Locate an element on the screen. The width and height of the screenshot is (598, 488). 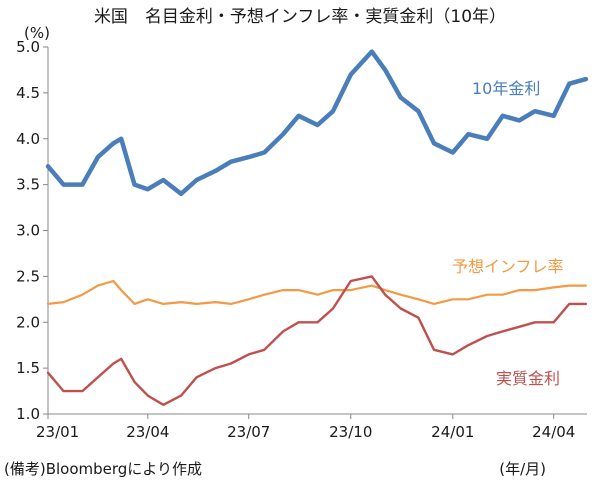
y-tick-label: 3.0 is located at coordinates (28, 231).